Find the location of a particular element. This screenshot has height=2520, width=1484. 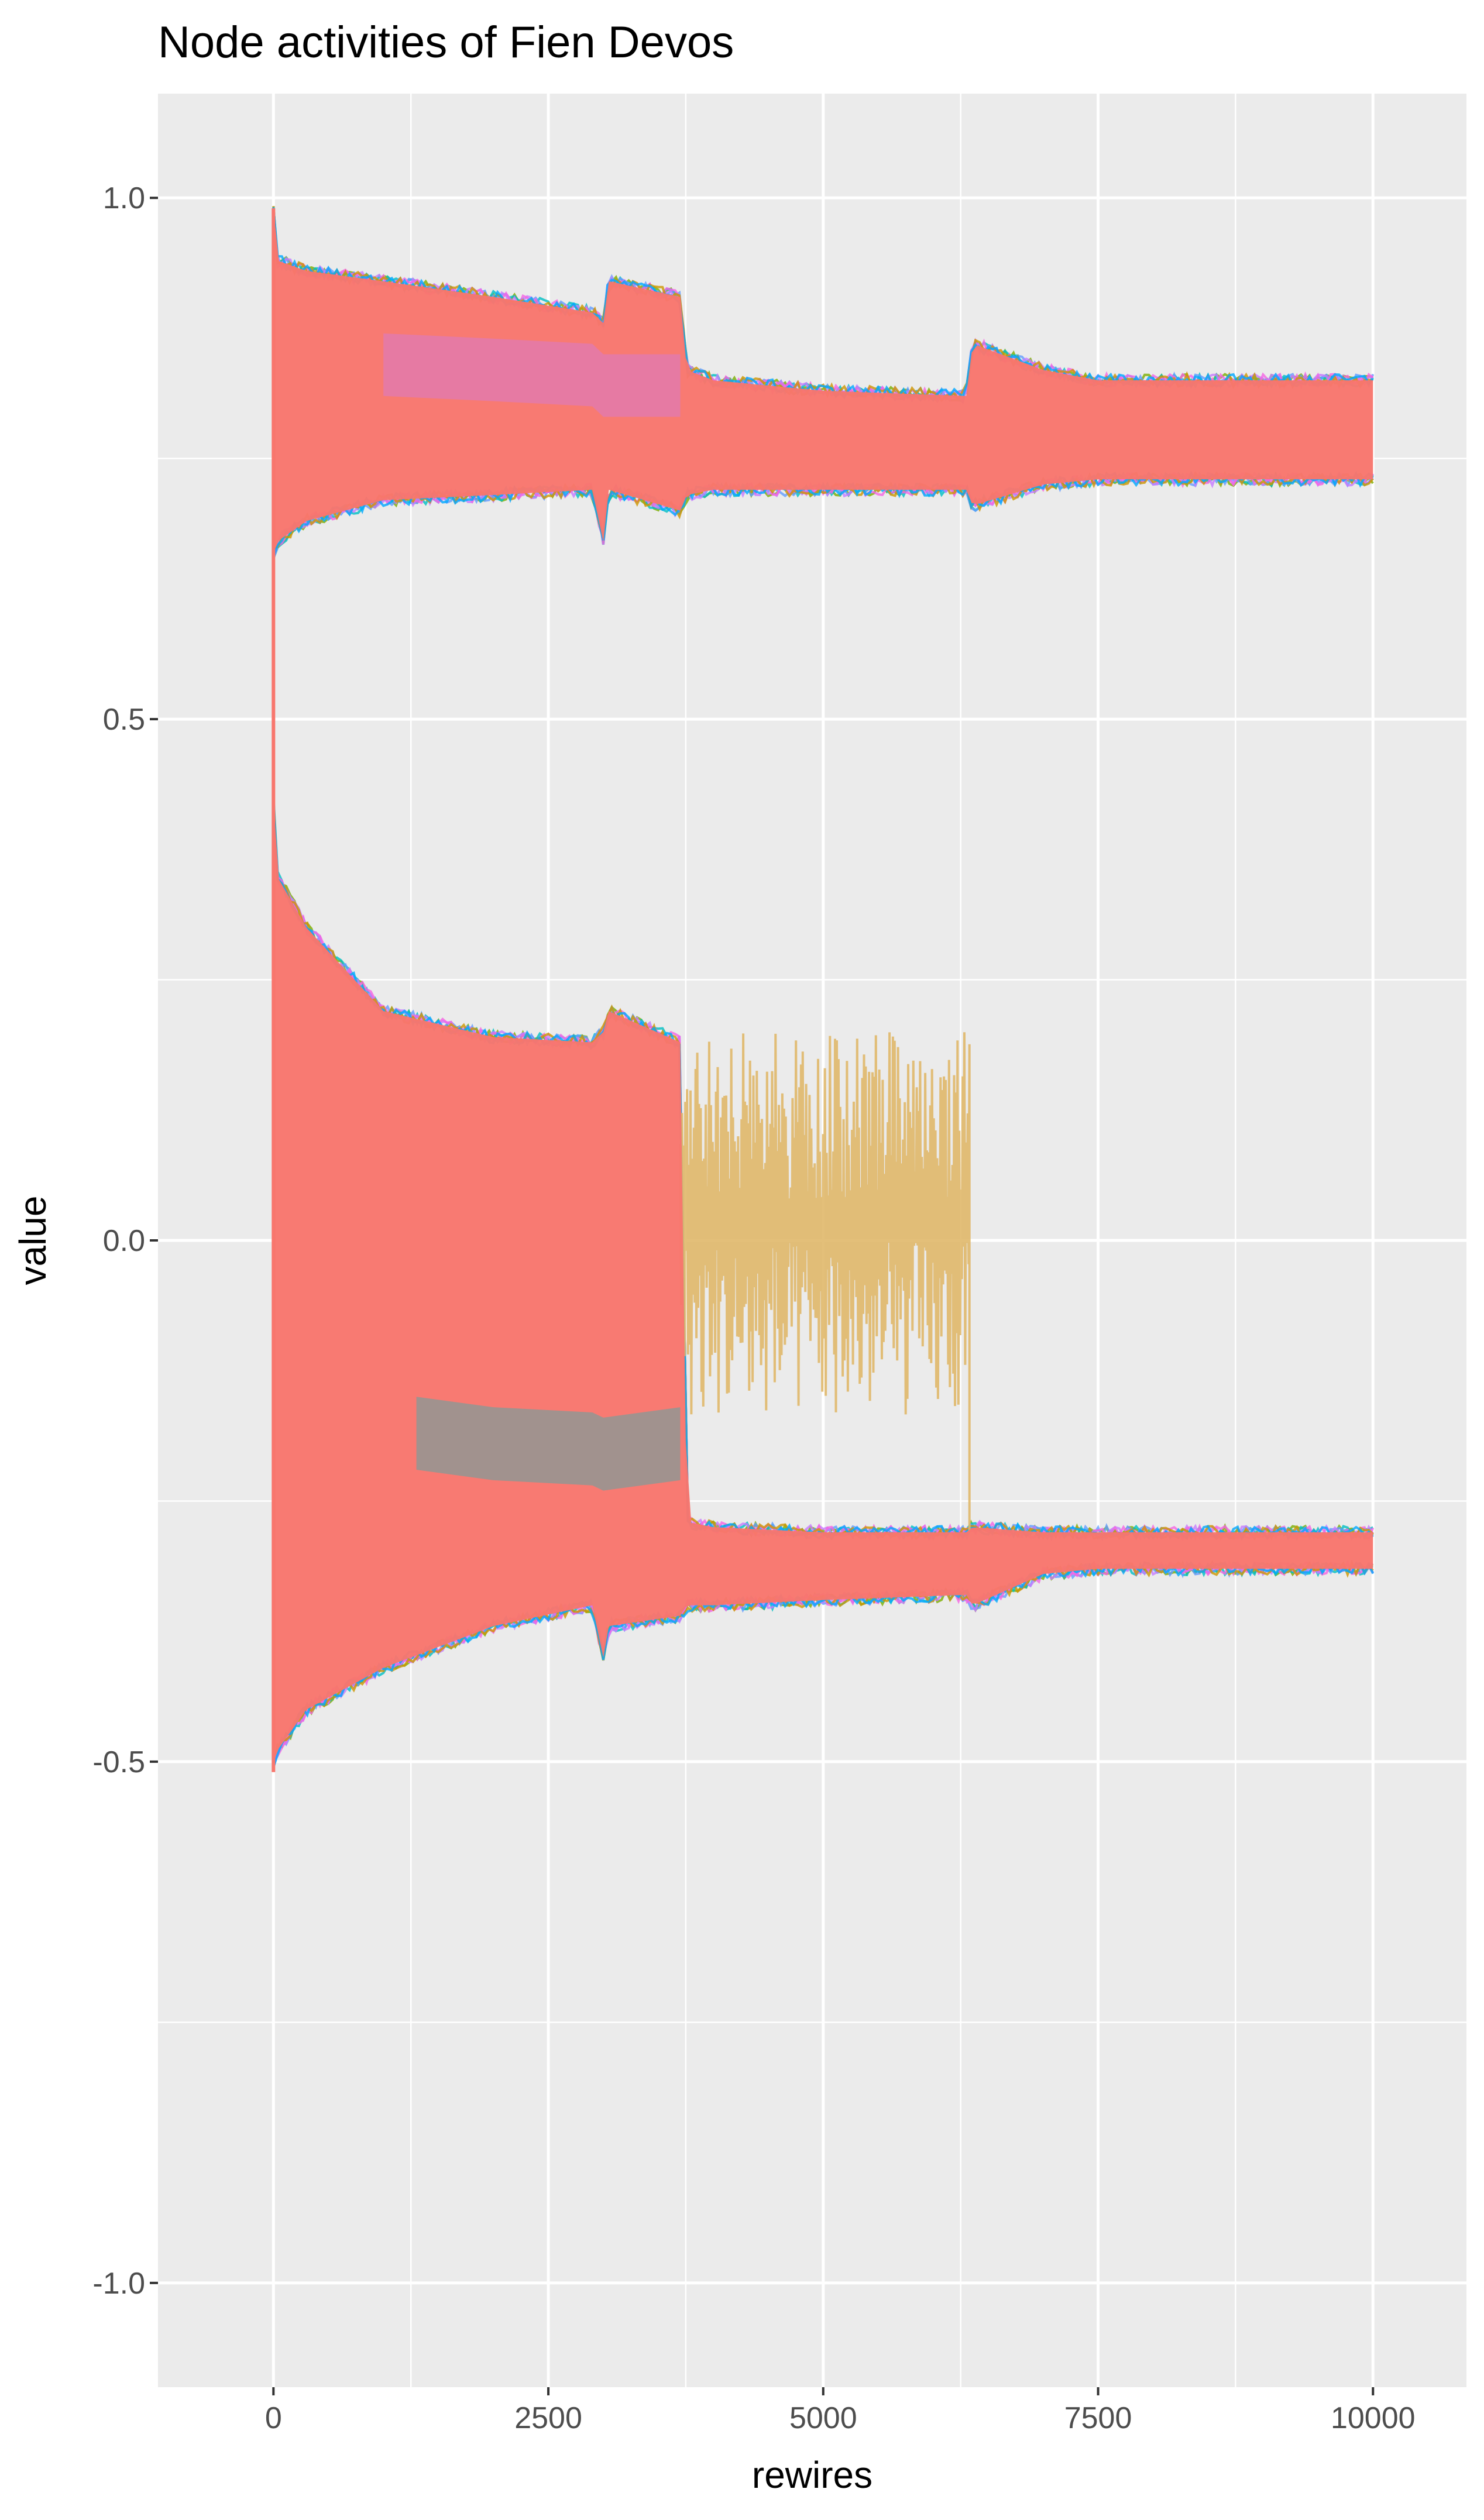

y-tick-label: 1.0 is located at coordinates (124, 198).